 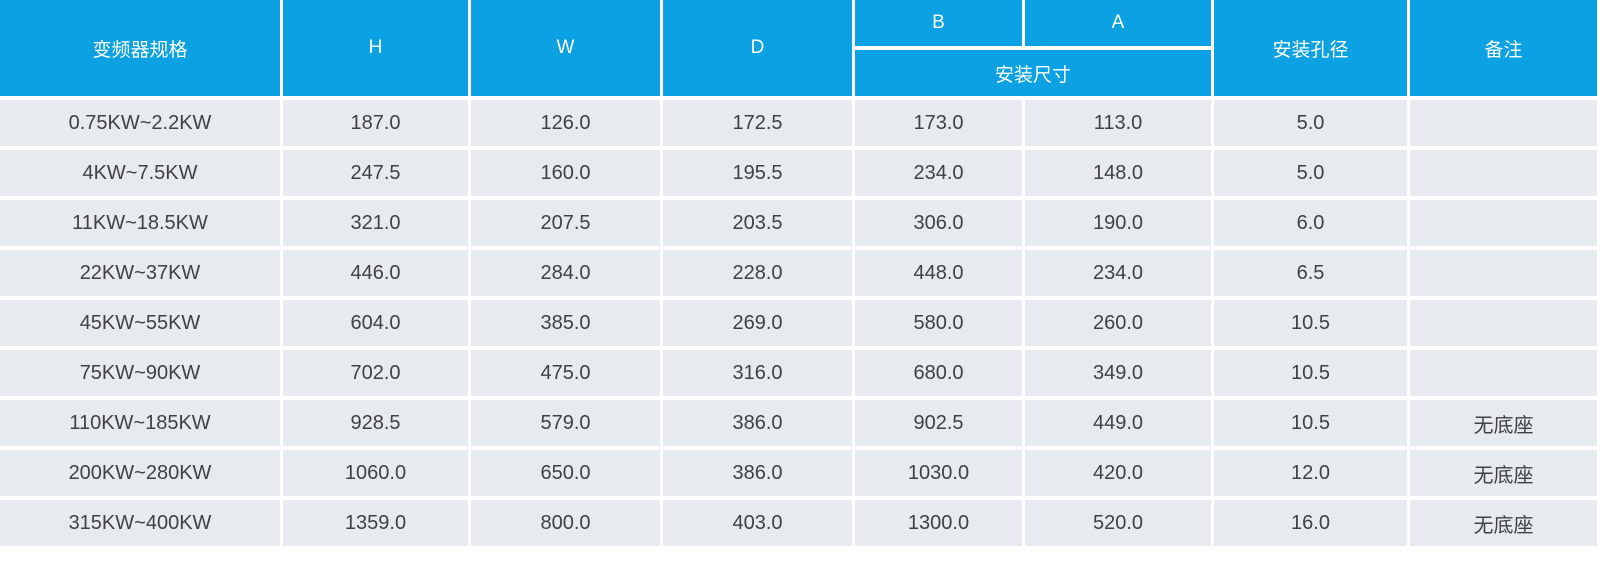 What do you see at coordinates (375, 423) in the screenshot?
I see `cell-h: 928.5` at bounding box center [375, 423].